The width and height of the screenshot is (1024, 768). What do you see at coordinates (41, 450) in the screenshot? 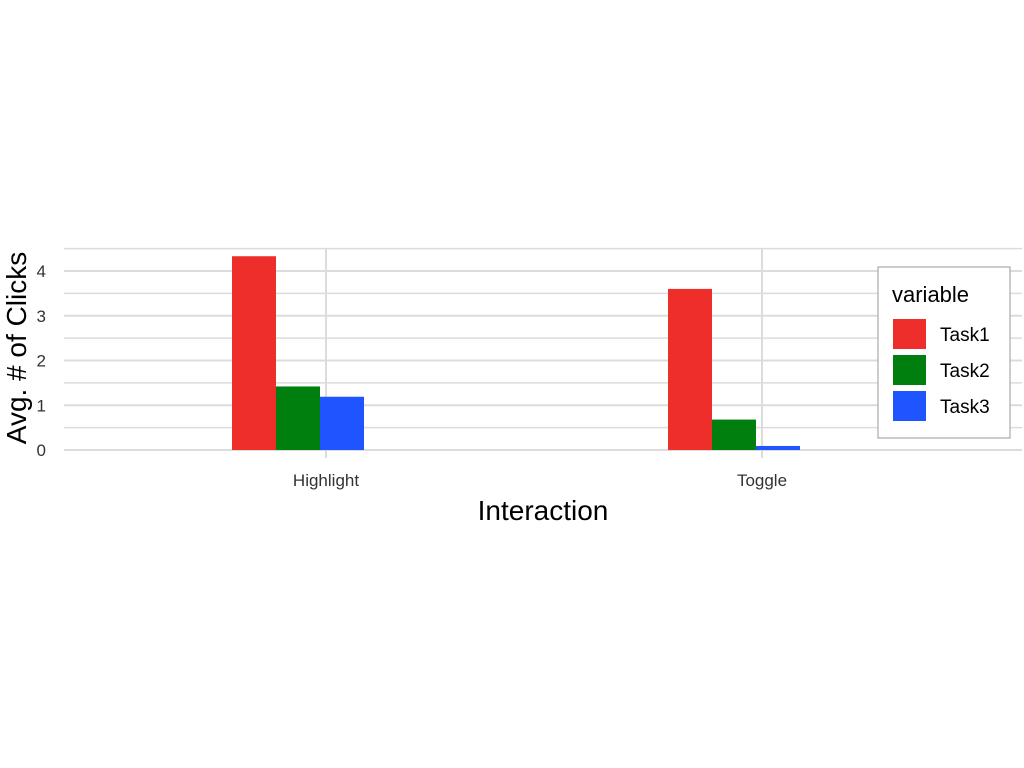
I see `y-tick-label: 0` at bounding box center [41, 450].